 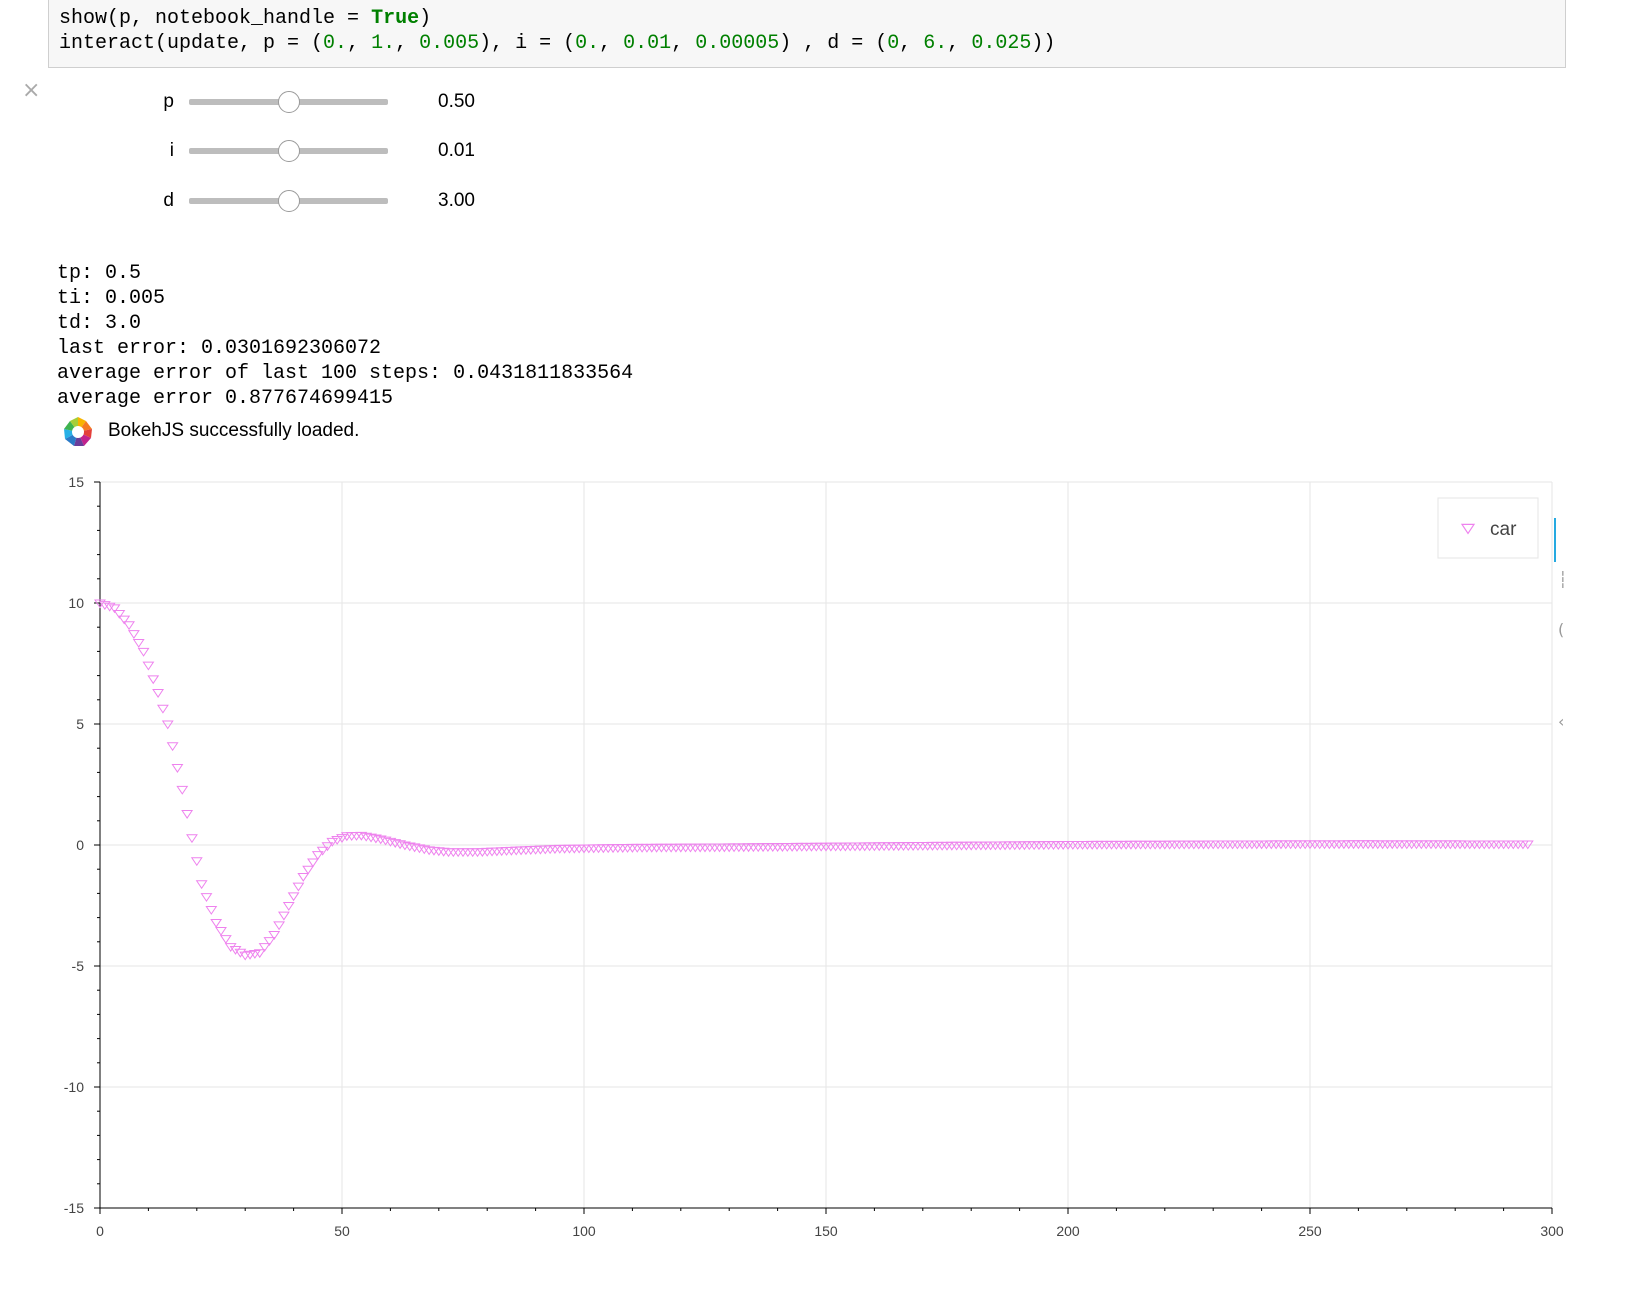 What do you see at coordinates (456, 200) in the screenshot?
I see `slider-d-value: 3.00` at bounding box center [456, 200].